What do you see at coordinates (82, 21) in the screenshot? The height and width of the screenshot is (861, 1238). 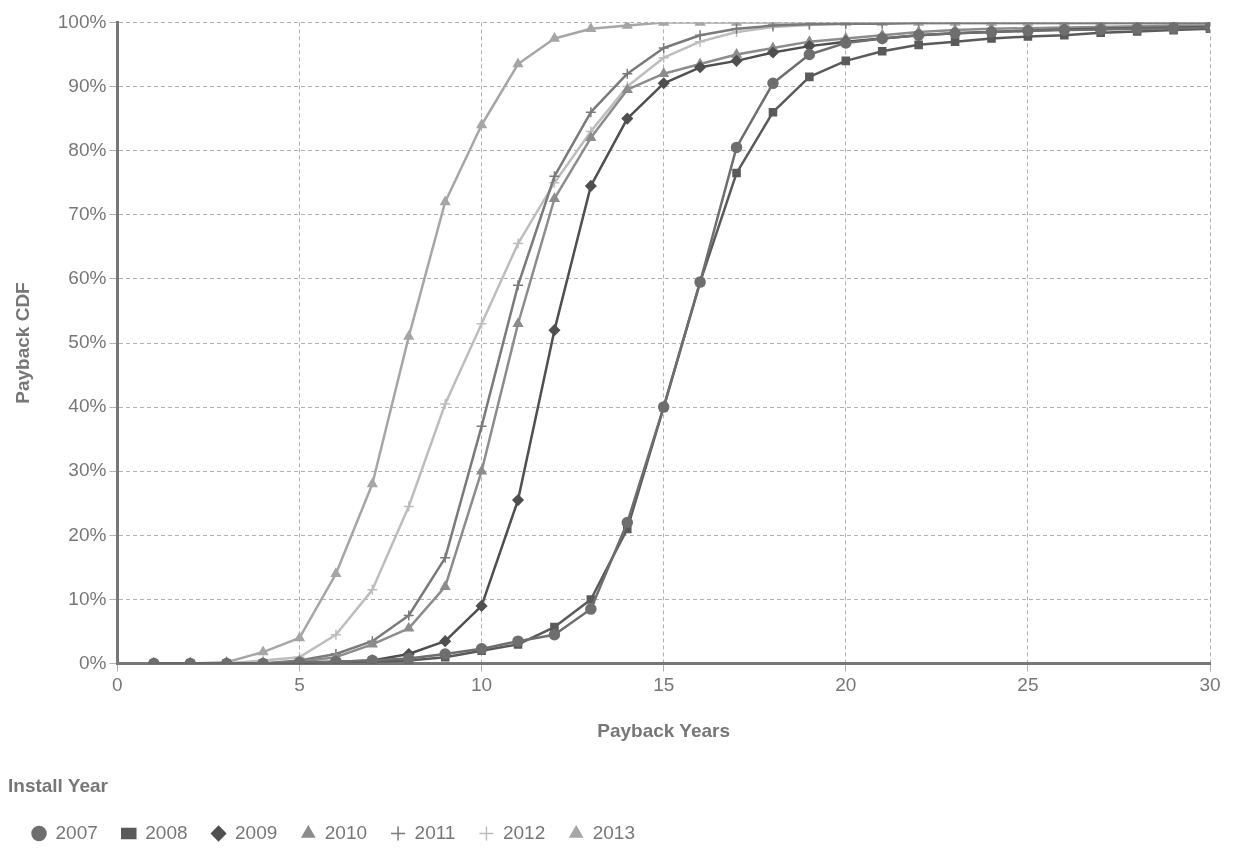 I see `y-tick-label: 100%` at bounding box center [82, 21].